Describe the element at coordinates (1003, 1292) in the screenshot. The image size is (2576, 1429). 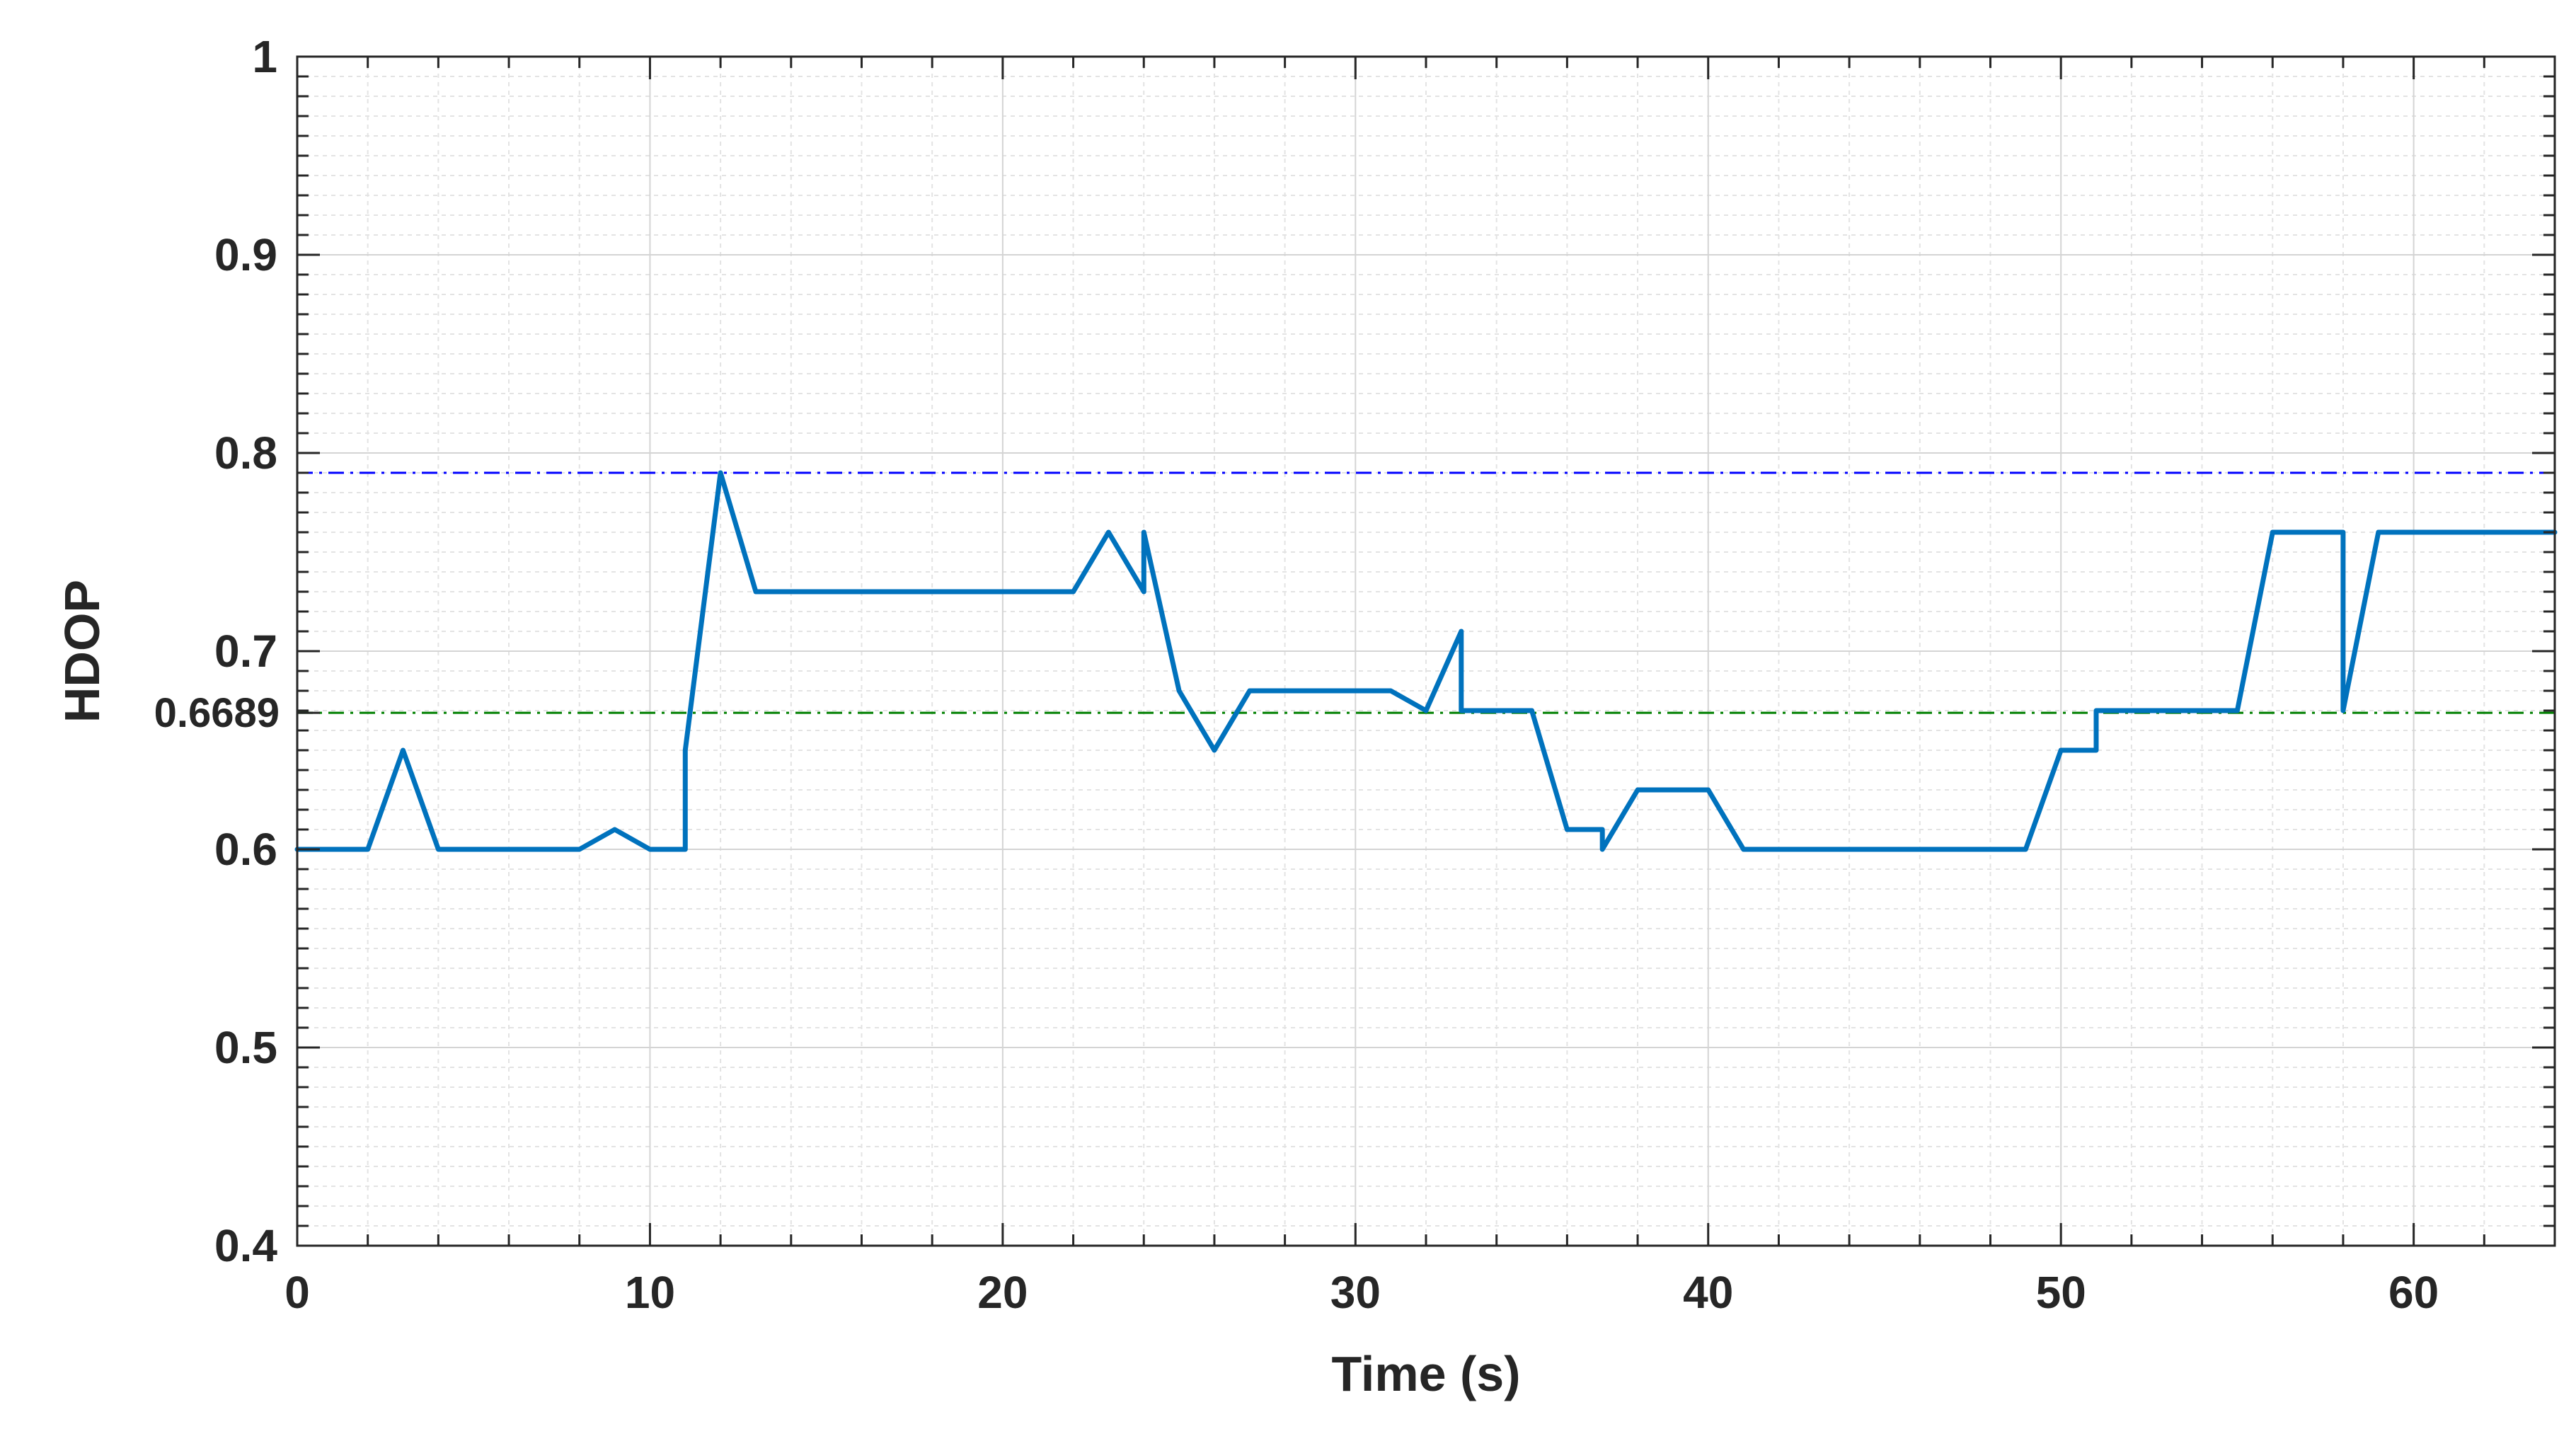
I see `x-tick-label: 20` at that location.